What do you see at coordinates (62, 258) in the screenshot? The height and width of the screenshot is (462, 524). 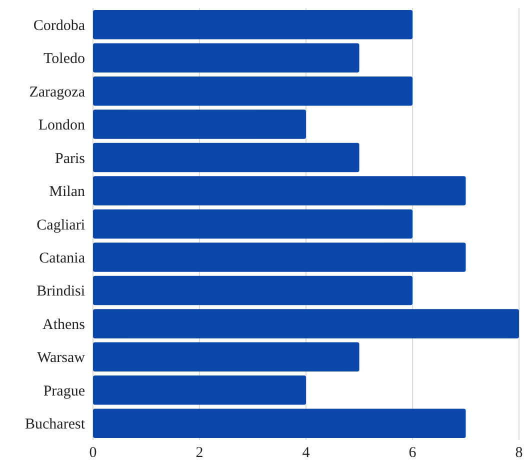 I see `y-tick-label: Catania` at bounding box center [62, 258].